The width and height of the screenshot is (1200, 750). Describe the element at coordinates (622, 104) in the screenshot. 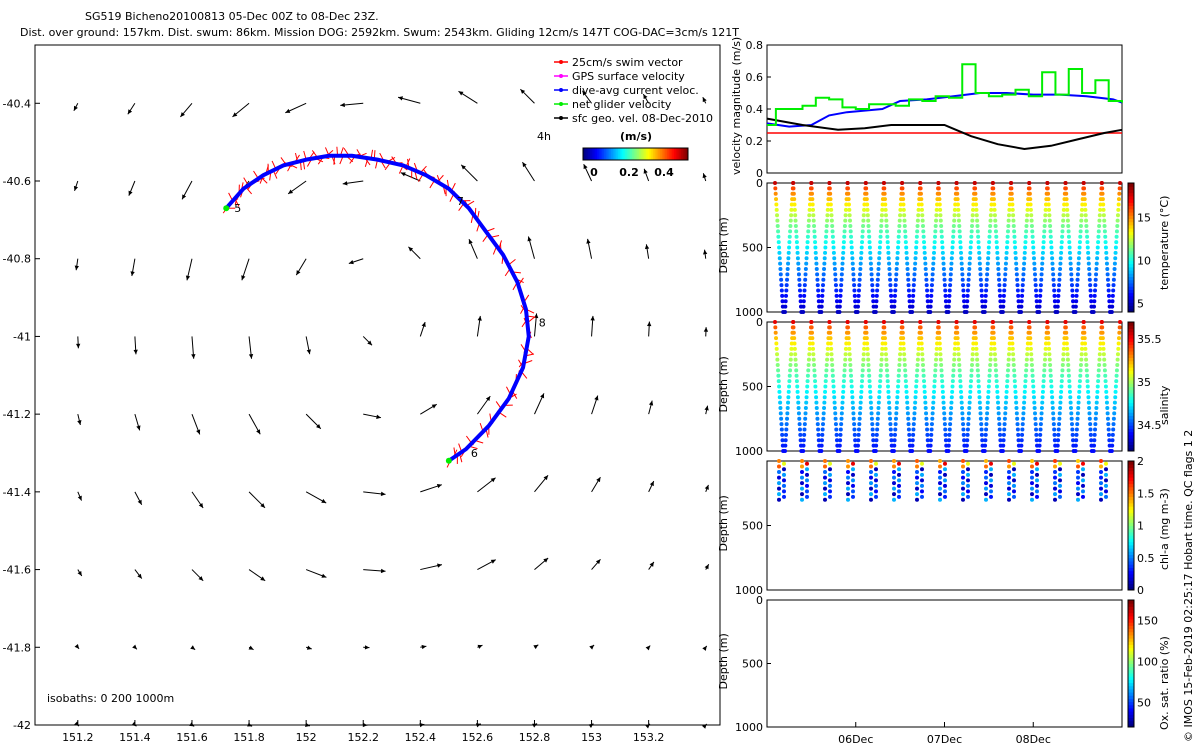

I see `legend-label: net glider velocity` at that location.